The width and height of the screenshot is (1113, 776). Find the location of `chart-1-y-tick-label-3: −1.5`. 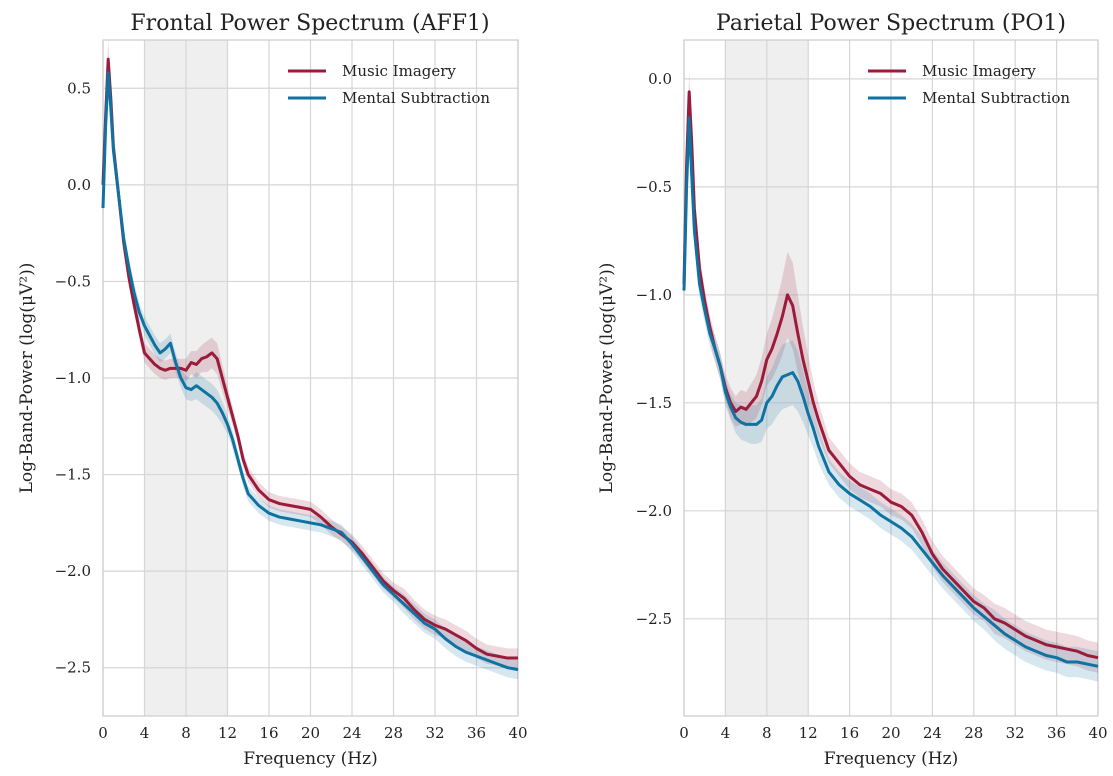

chart-1-y-tick-label-3: −1.5 is located at coordinates (654, 403).